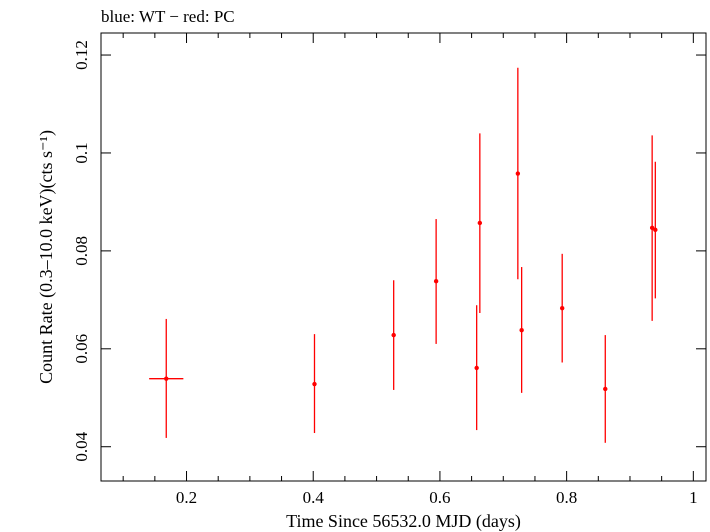 The height and width of the screenshot is (532, 710). What do you see at coordinates (566, 497) in the screenshot?
I see `x-tick-label: 0.8` at bounding box center [566, 497].